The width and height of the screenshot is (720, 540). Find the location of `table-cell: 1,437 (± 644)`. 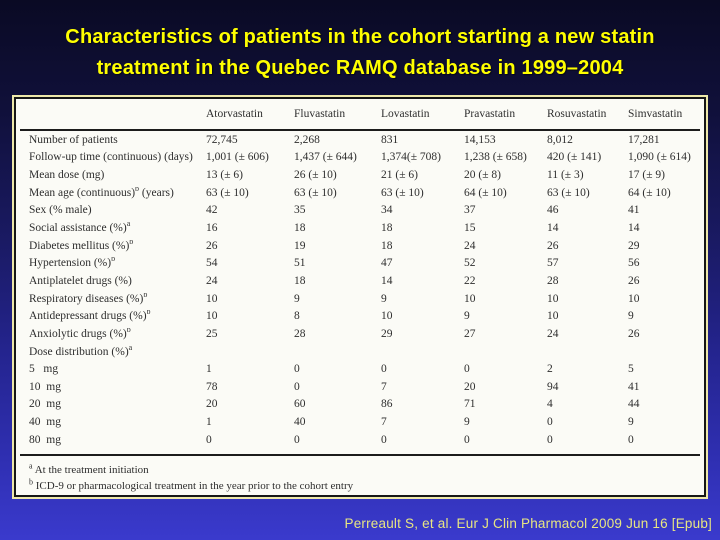

table-cell: 1,437 (± 644) is located at coordinates (325, 157).